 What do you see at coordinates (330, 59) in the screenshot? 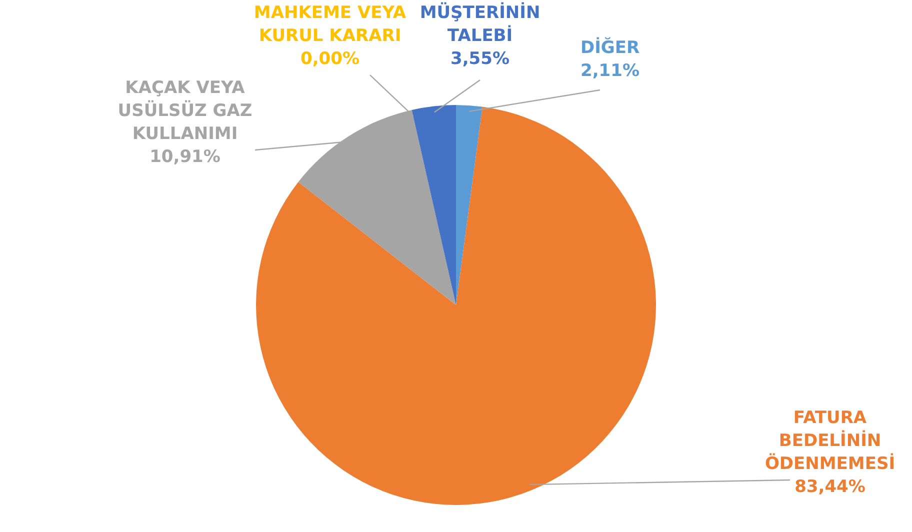
I see `text: 0,00%` at bounding box center [330, 59].